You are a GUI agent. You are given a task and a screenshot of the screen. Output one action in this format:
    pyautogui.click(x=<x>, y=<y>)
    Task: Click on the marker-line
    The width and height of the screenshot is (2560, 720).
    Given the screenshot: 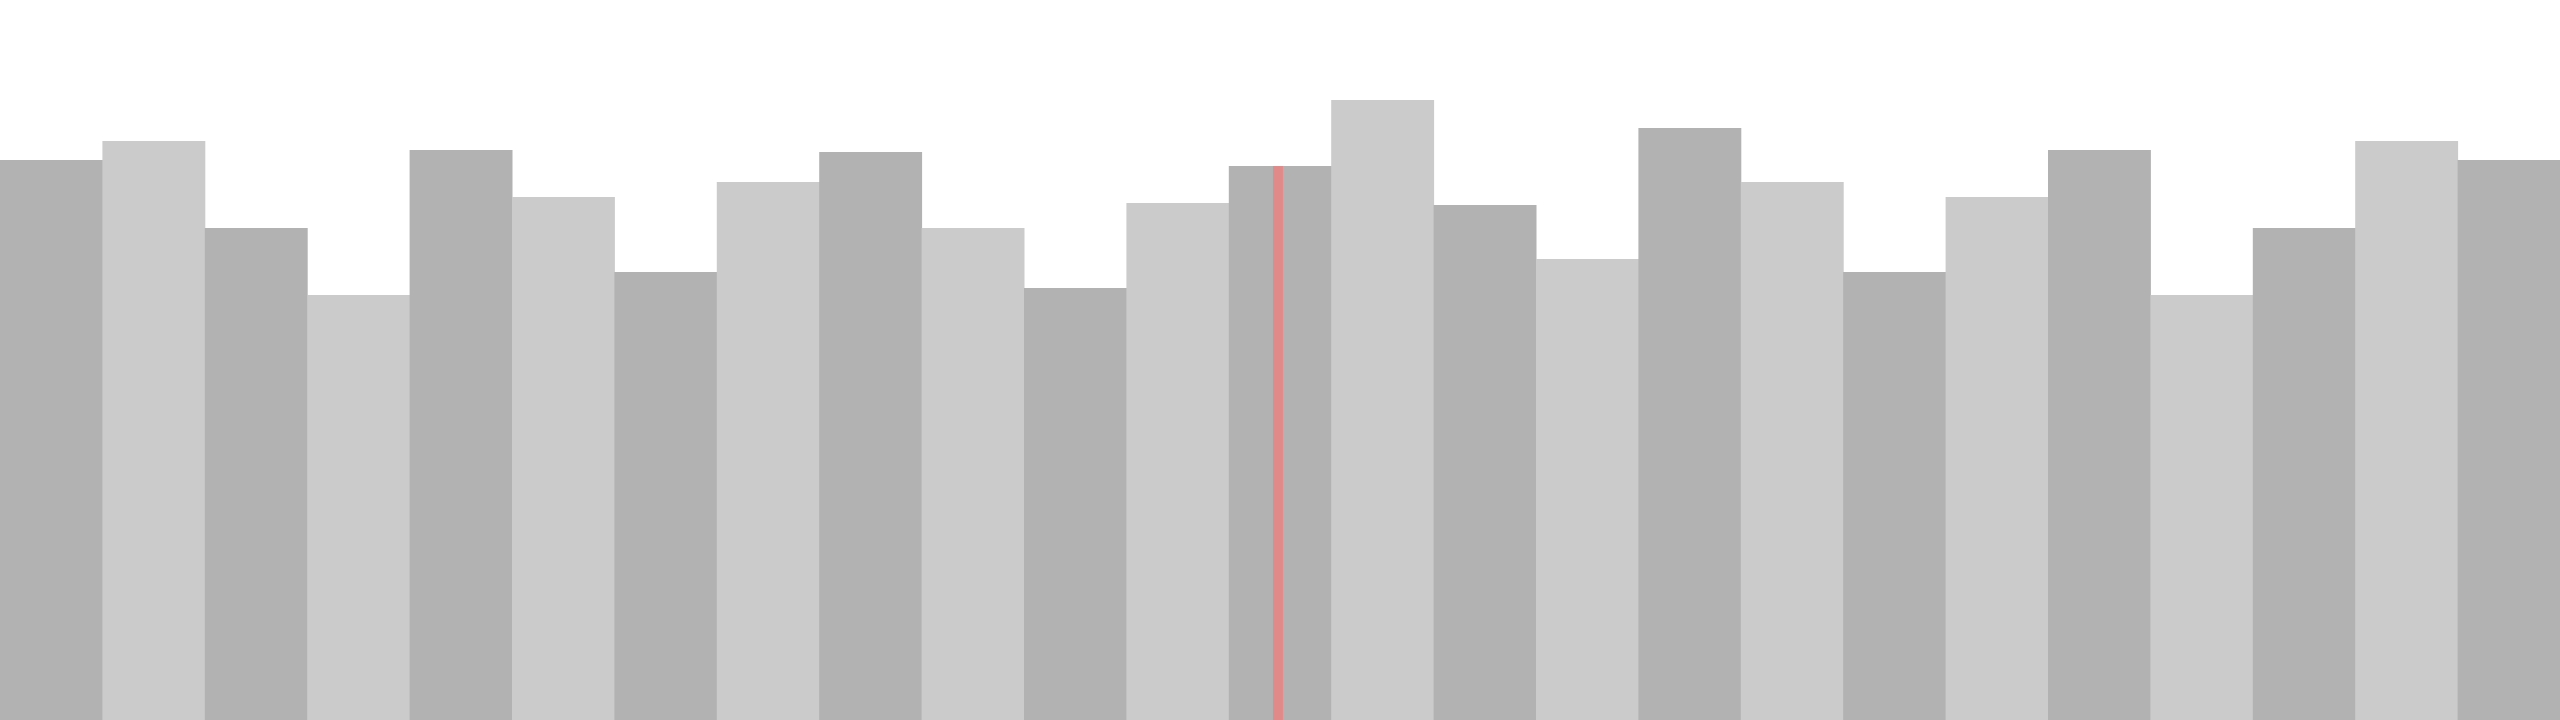 What is the action you would take?
    pyautogui.click(x=1277, y=443)
    